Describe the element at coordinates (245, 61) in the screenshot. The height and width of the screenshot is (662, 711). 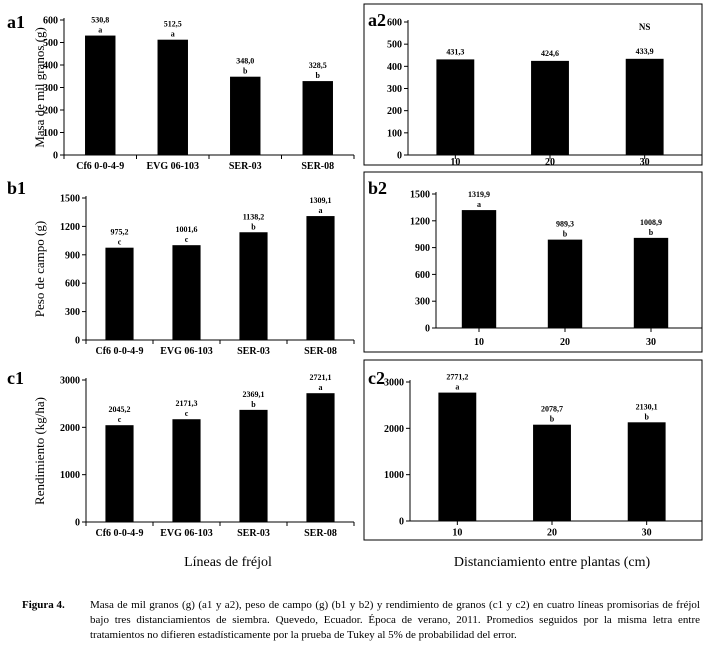
I see `value-label-a1: 348,0` at that location.